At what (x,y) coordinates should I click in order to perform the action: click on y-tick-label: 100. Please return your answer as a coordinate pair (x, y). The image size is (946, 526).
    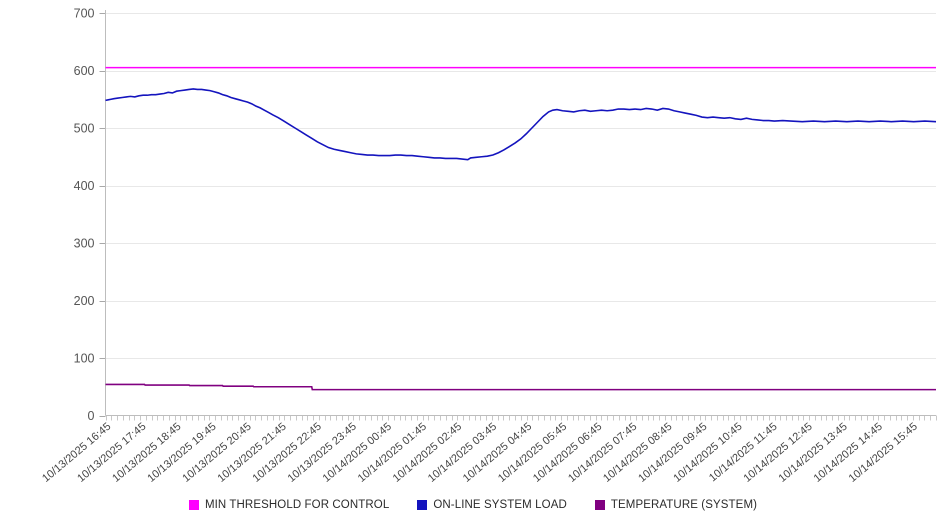
    Looking at the image, I should click on (84, 359).